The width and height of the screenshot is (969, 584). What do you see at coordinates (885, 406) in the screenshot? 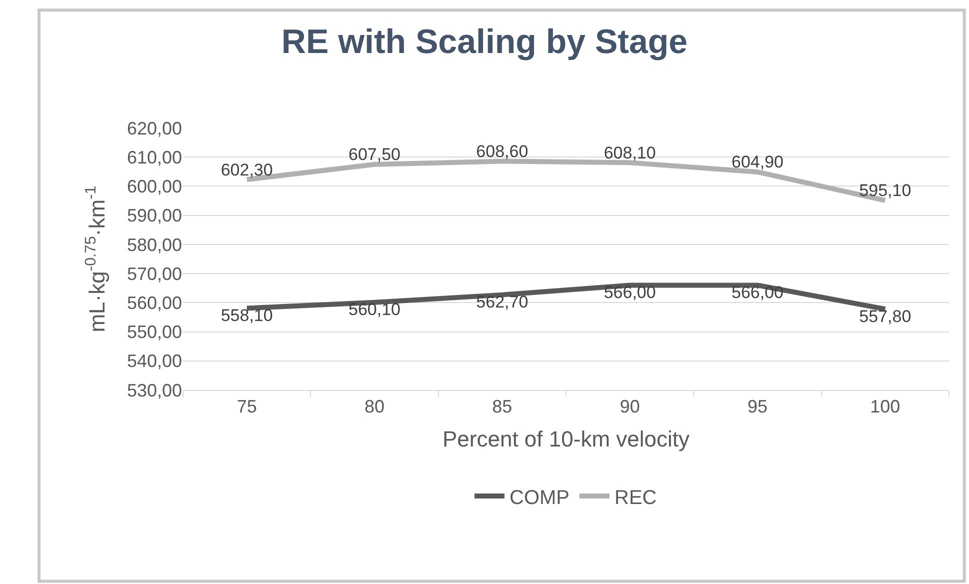
I see `x-tick-label: 100` at bounding box center [885, 406].